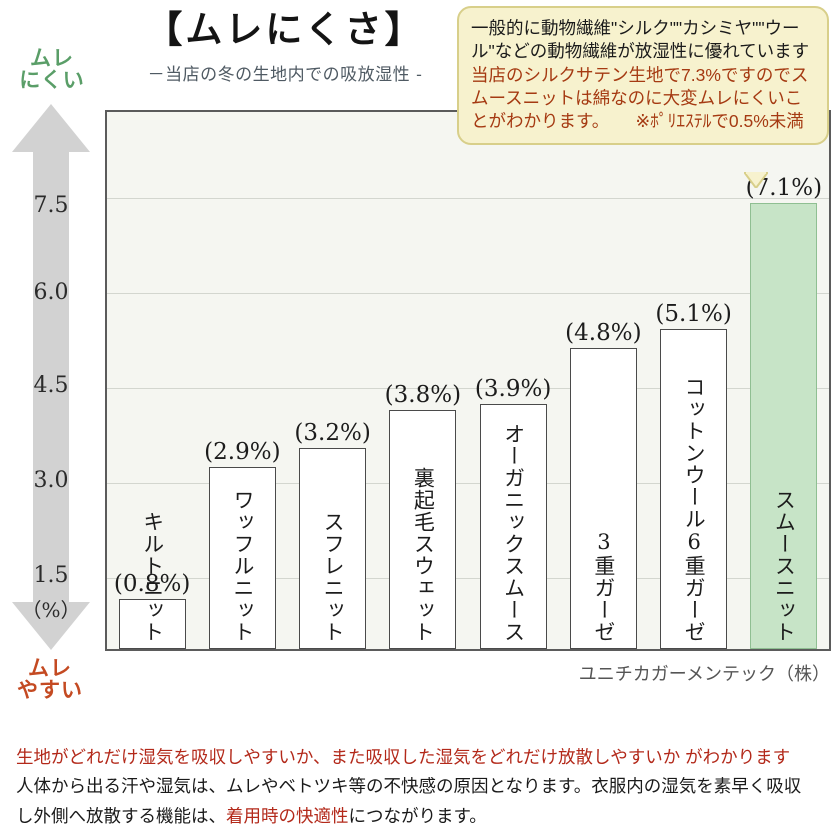 The width and height of the screenshot is (840, 840). What do you see at coordinates (242, 380) in the screenshot?
I see `bar-item: (2.9%) ワッフルニット` at bounding box center [242, 380].